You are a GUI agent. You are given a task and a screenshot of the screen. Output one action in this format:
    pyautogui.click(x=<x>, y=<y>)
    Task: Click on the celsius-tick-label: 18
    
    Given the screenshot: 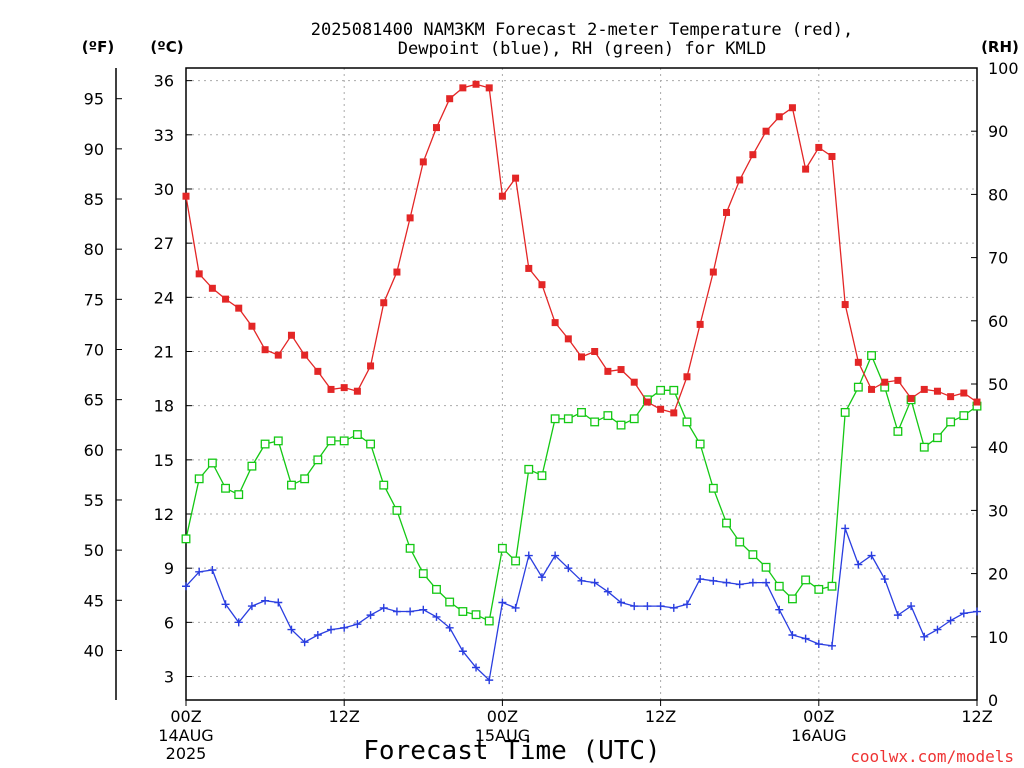 What is the action you would take?
    pyautogui.click(x=164, y=406)
    